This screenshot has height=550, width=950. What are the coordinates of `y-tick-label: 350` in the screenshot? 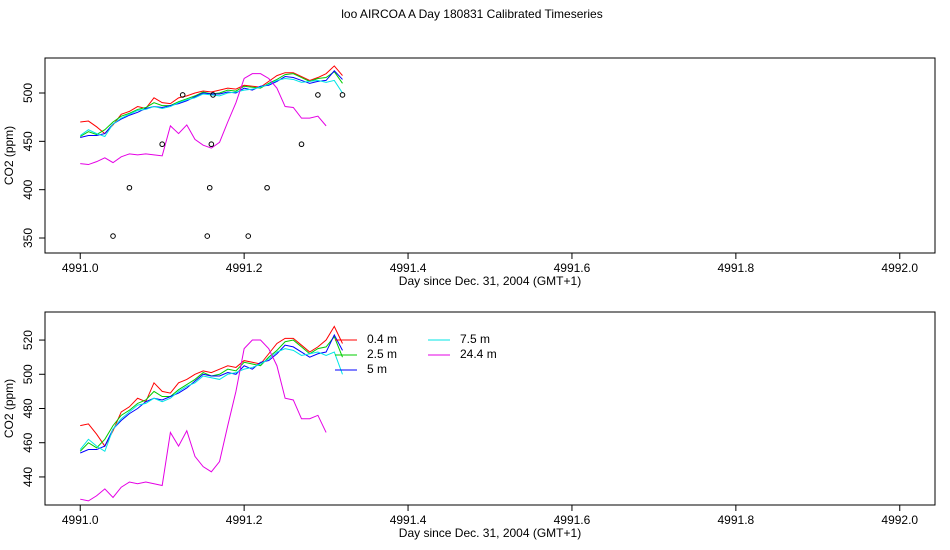 It's located at (28, 238).